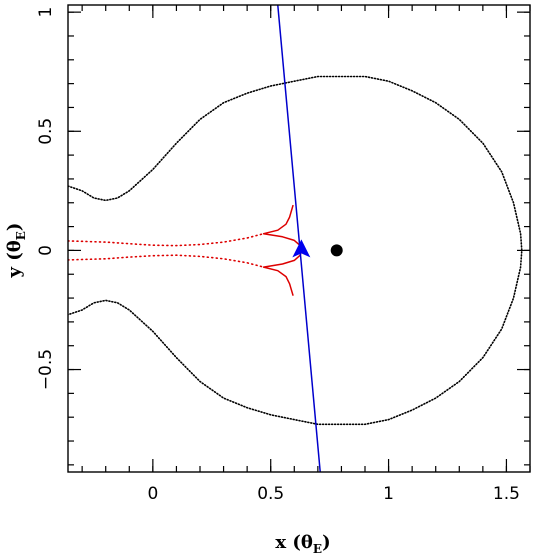 The width and height of the screenshot is (541, 555). I want to click on source-trajectory, so click(299, 238).